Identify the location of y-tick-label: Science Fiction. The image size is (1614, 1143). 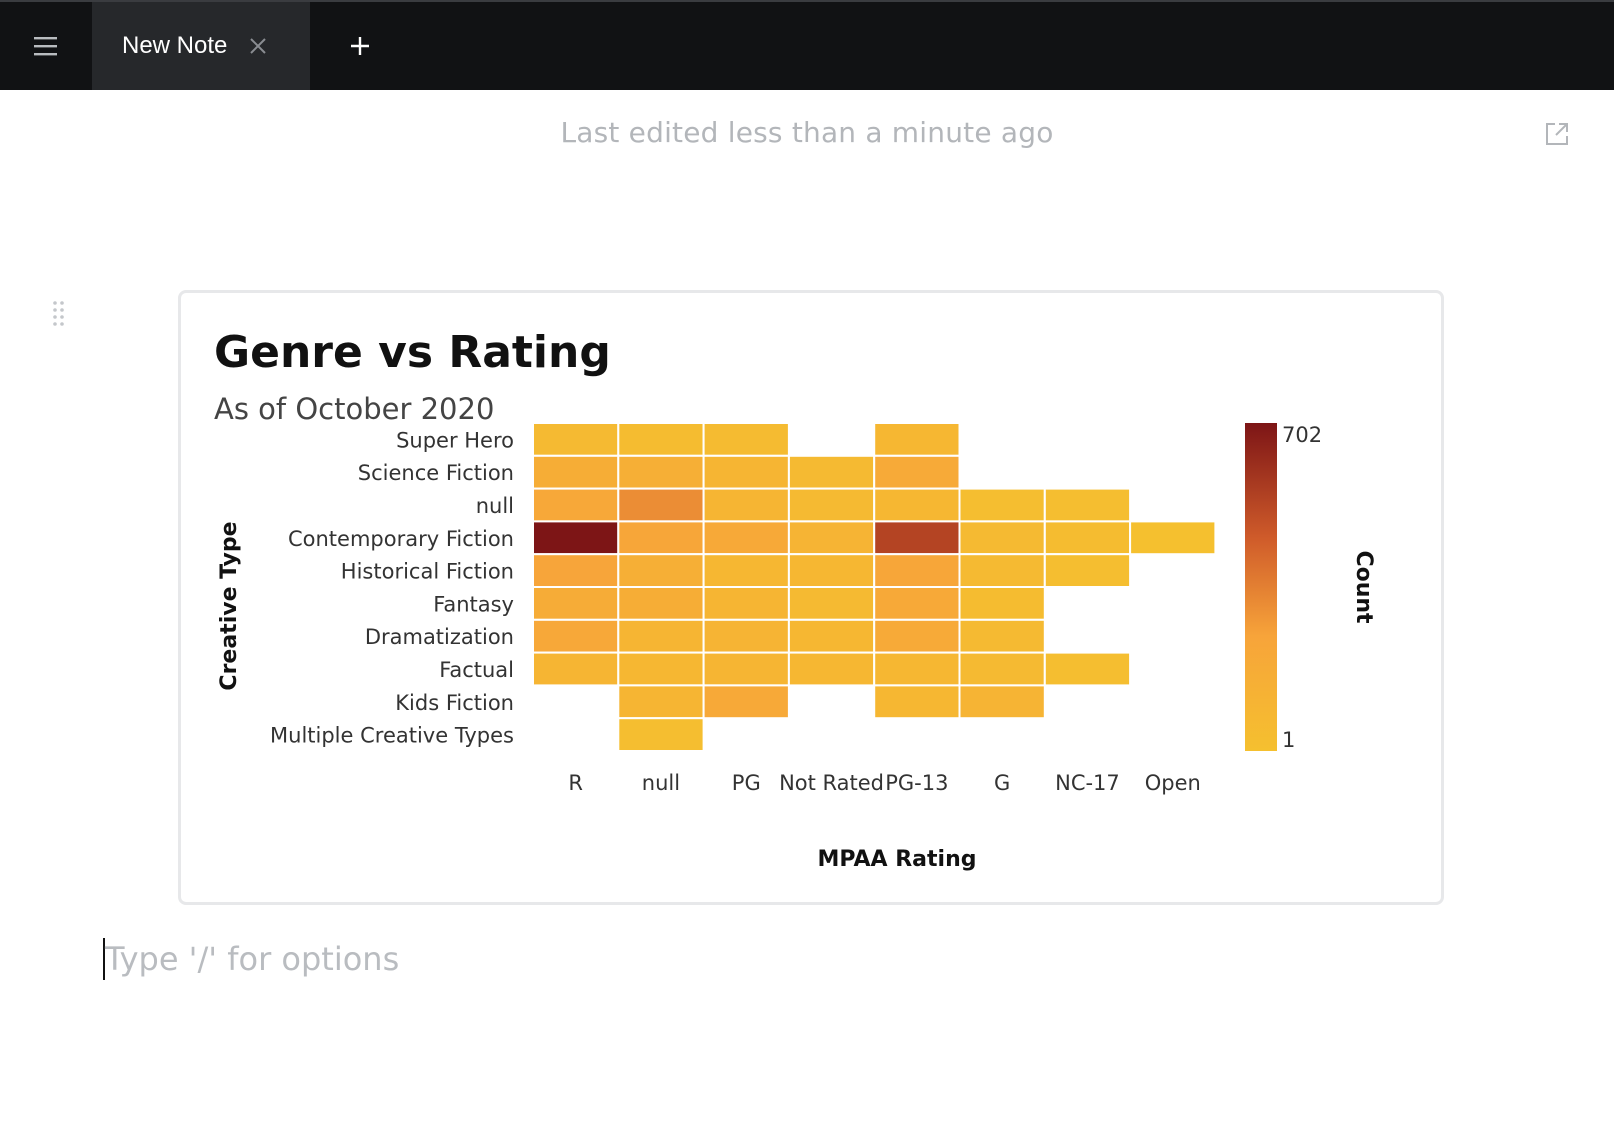
(436, 473).